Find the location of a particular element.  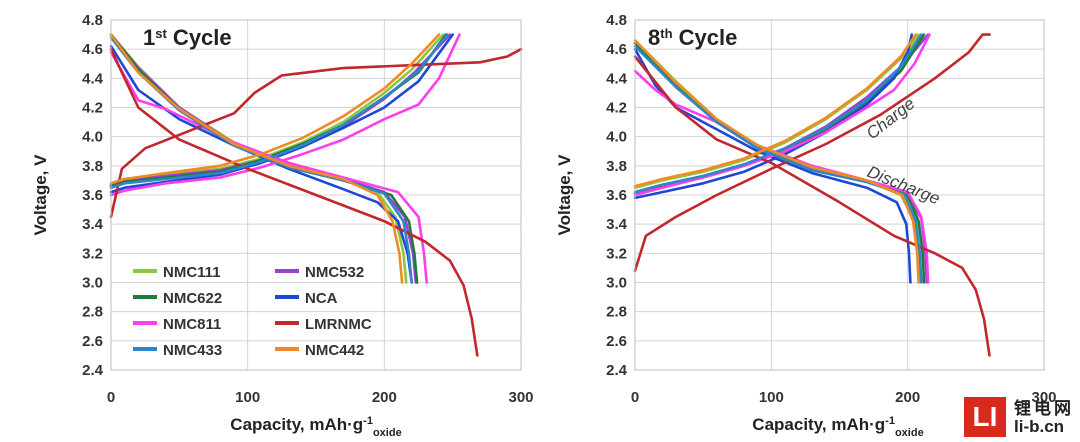

series-line-nmc111-discharge is located at coordinates (777, 161).